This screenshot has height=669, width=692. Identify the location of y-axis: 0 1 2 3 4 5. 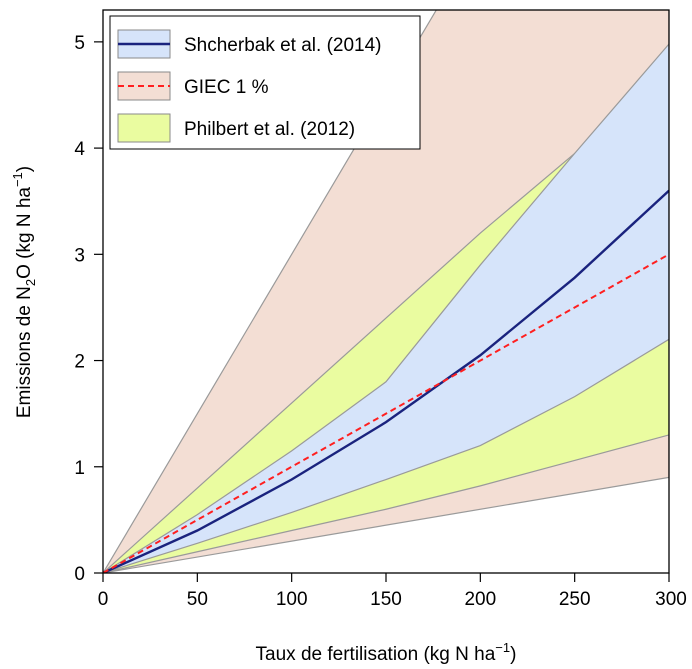
(88, 309).